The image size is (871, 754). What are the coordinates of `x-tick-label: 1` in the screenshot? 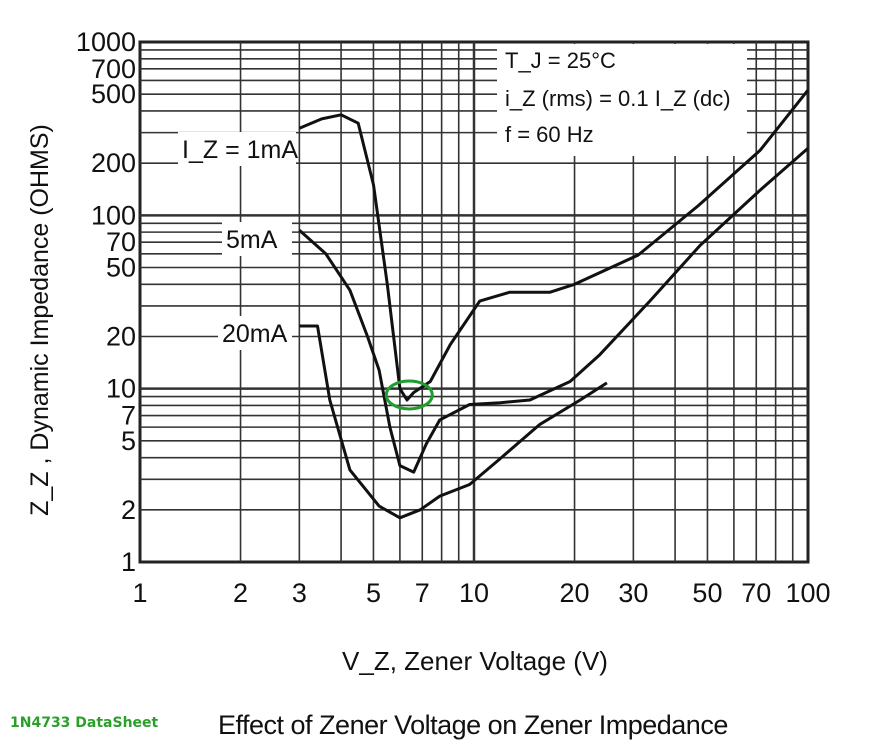 It's located at (139, 593).